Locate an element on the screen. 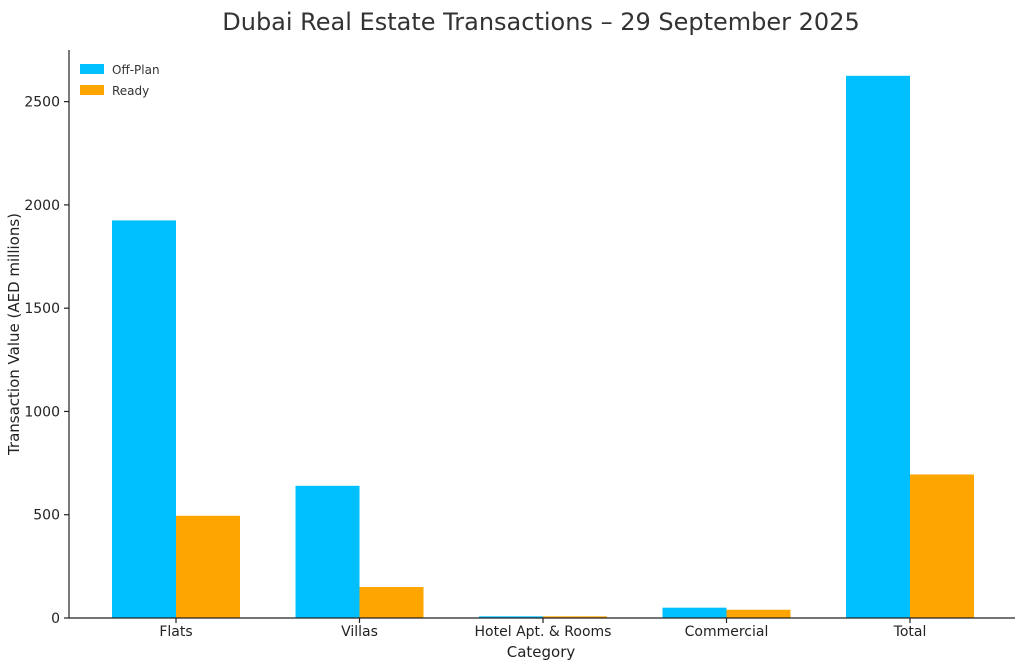 This screenshot has width=1024, height=670. y-tick-label: 2000 is located at coordinates (42, 206).